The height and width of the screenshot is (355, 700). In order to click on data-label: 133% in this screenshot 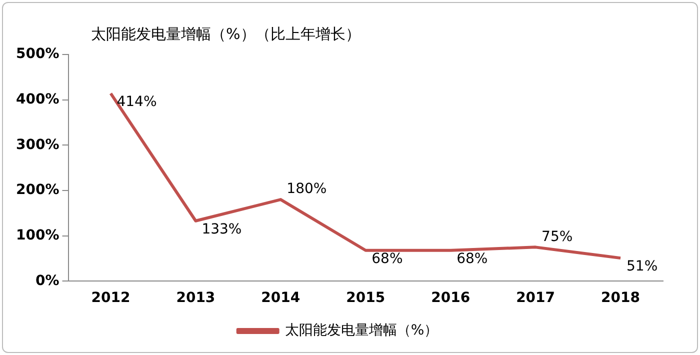, I will do `click(222, 230)`.